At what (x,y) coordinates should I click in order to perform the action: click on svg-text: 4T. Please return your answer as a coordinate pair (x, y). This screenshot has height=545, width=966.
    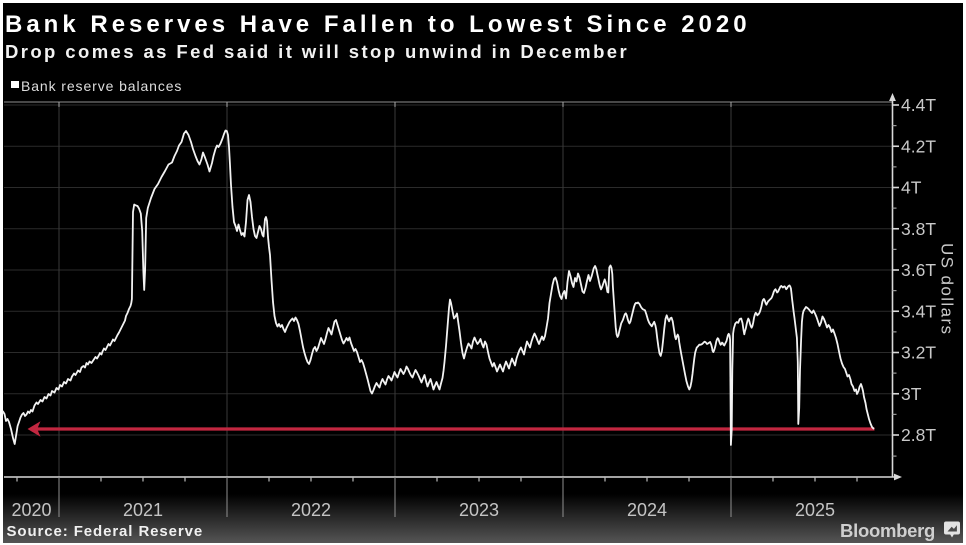
    Looking at the image, I should click on (911, 188).